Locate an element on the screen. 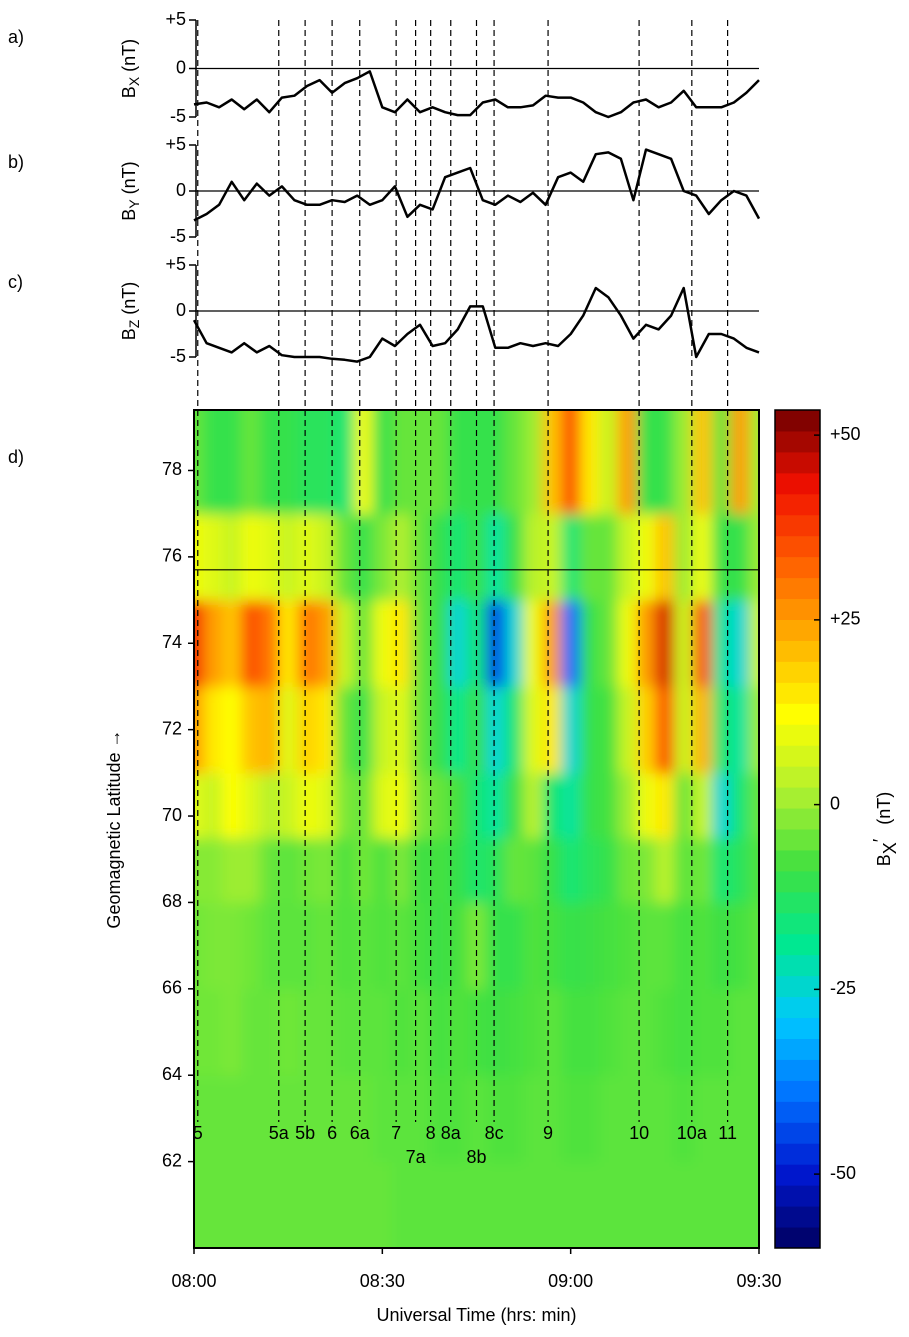 The image size is (909, 1337). x-tick-label: 08:30 is located at coordinates (382, 1281).